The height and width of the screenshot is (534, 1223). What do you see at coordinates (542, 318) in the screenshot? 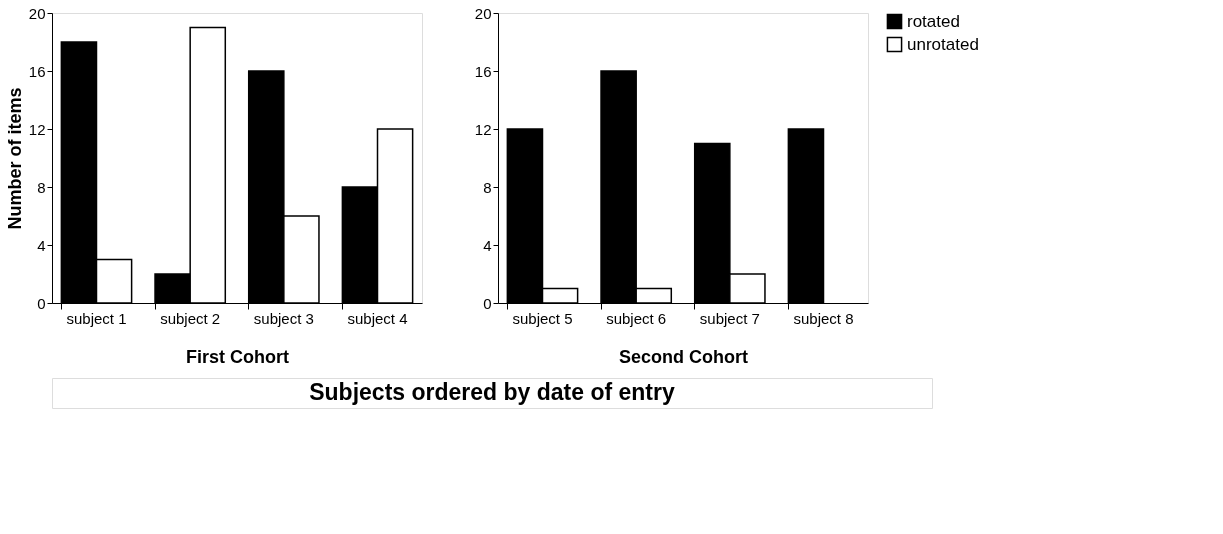
I see `x-tick-label: subject 5` at bounding box center [542, 318].